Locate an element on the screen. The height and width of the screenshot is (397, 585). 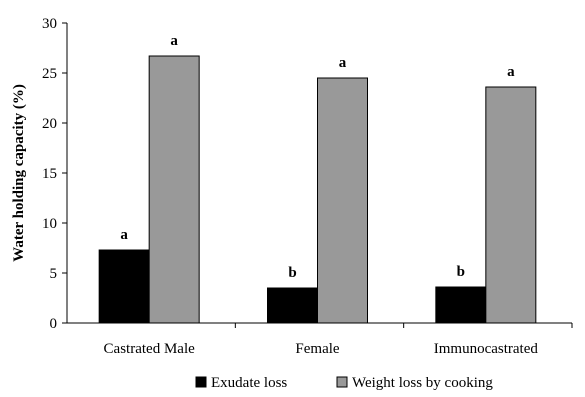
legend-label: Exudate loss is located at coordinates (249, 383).